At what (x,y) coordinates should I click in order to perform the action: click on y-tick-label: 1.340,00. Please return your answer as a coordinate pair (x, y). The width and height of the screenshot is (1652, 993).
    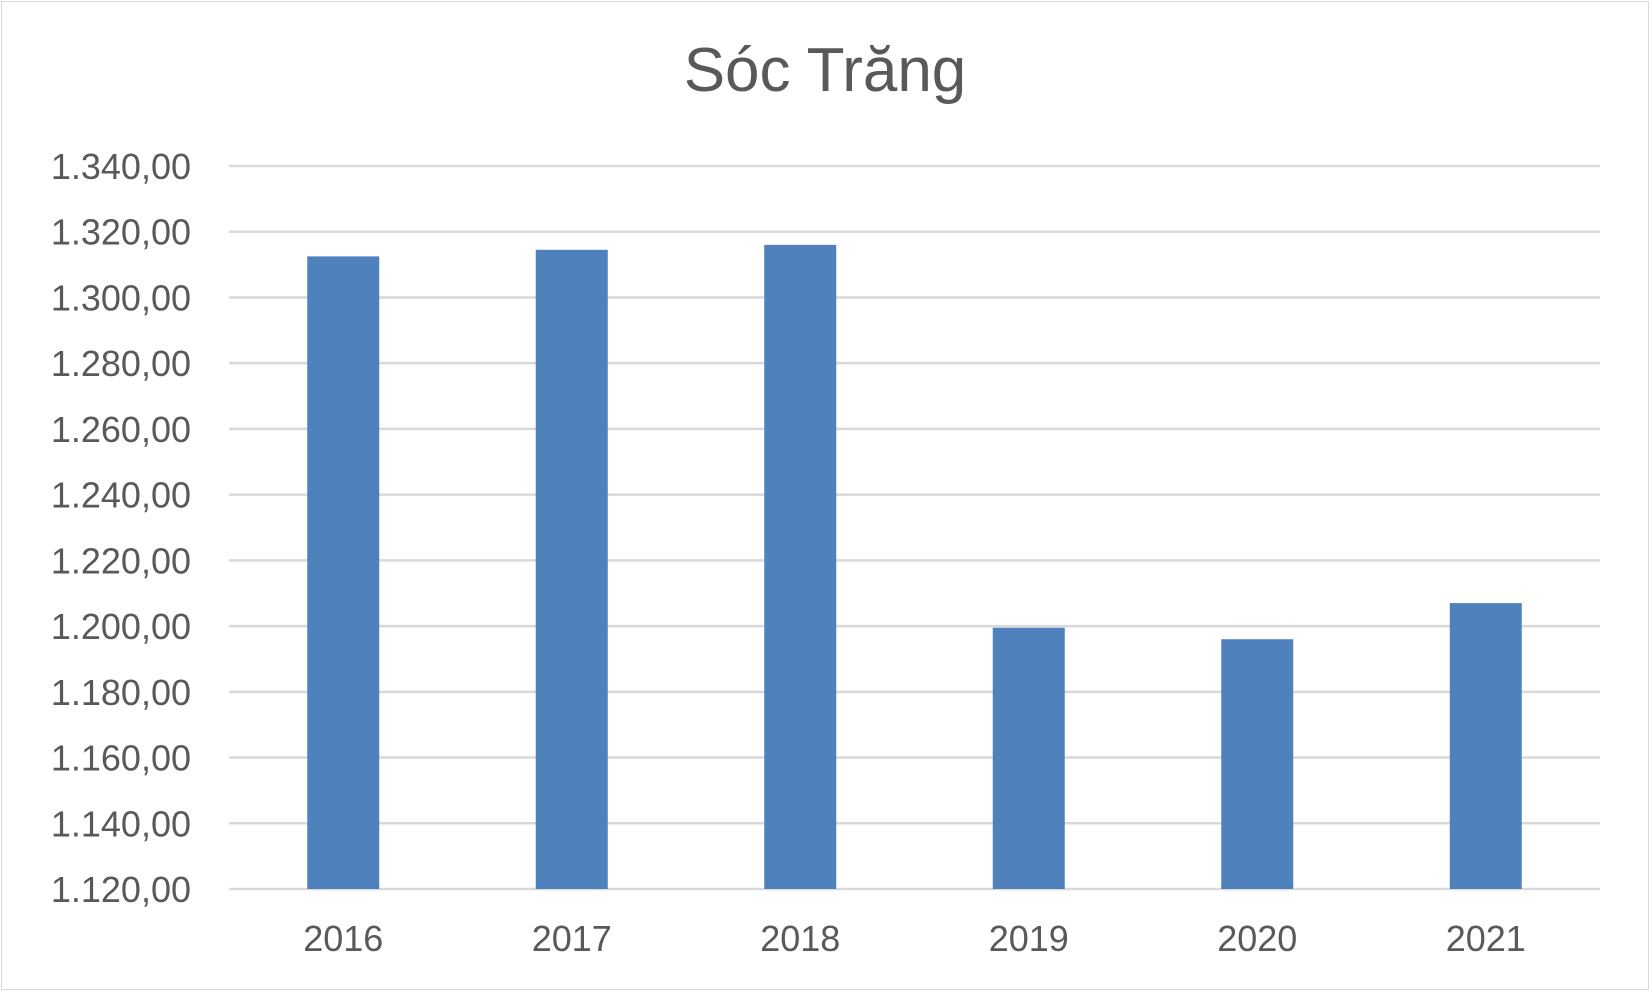
    Looking at the image, I should click on (121, 166).